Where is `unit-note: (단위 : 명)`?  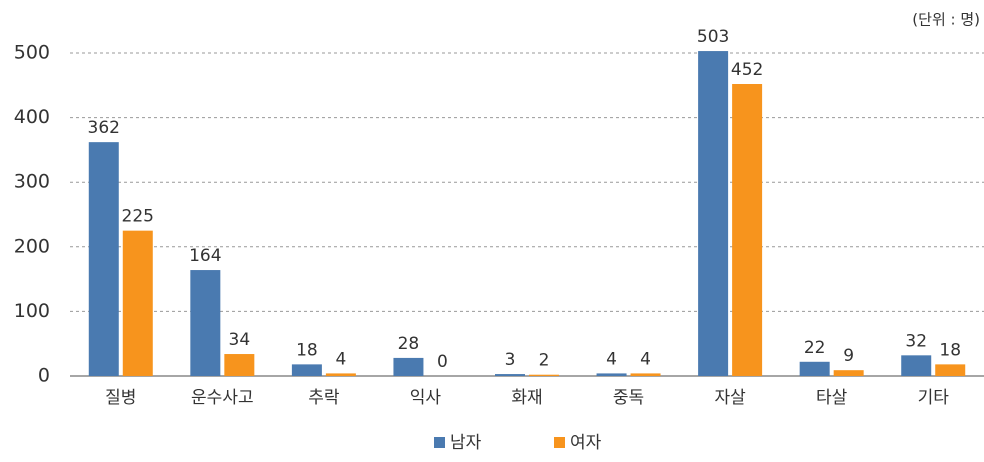
unit-note: (단위 : 명) is located at coordinates (946, 20).